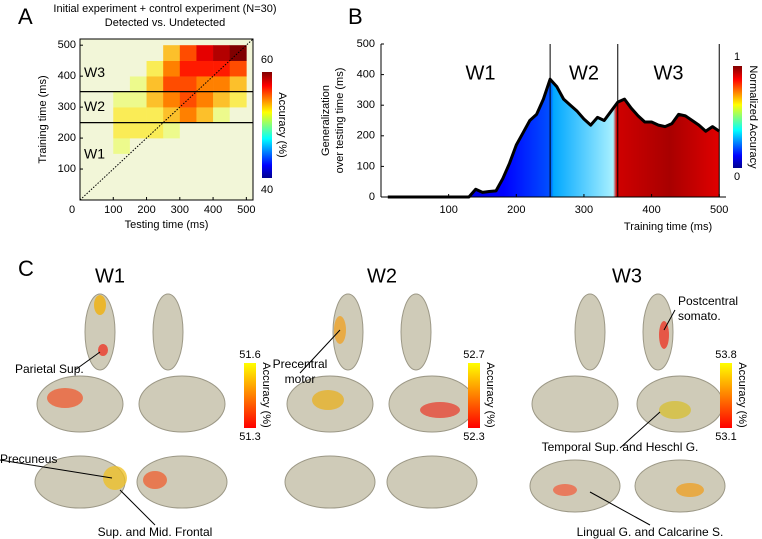 Image resolution: width=762 pixels, height=539 pixels. Describe the element at coordinates (737, 177) in the screenshot. I see `colorbar-tick-label: 0` at that location.